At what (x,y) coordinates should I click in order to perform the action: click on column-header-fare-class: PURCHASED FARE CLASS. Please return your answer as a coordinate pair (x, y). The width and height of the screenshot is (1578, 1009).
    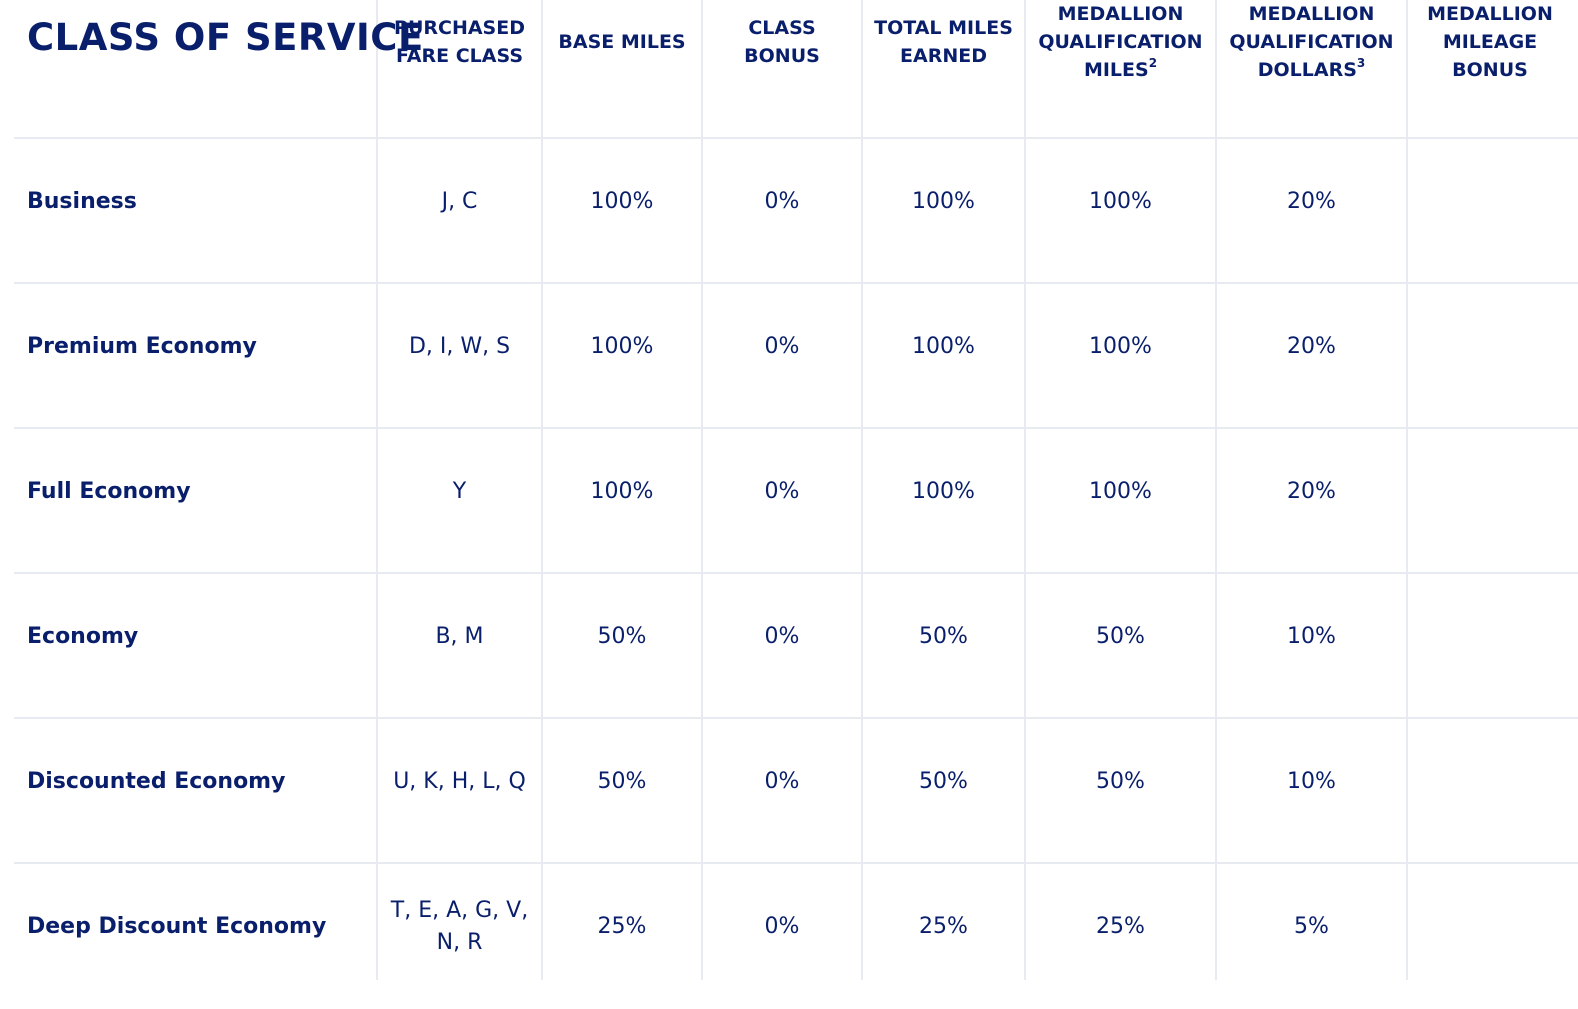
    Looking at the image, I should click on (459, 79).